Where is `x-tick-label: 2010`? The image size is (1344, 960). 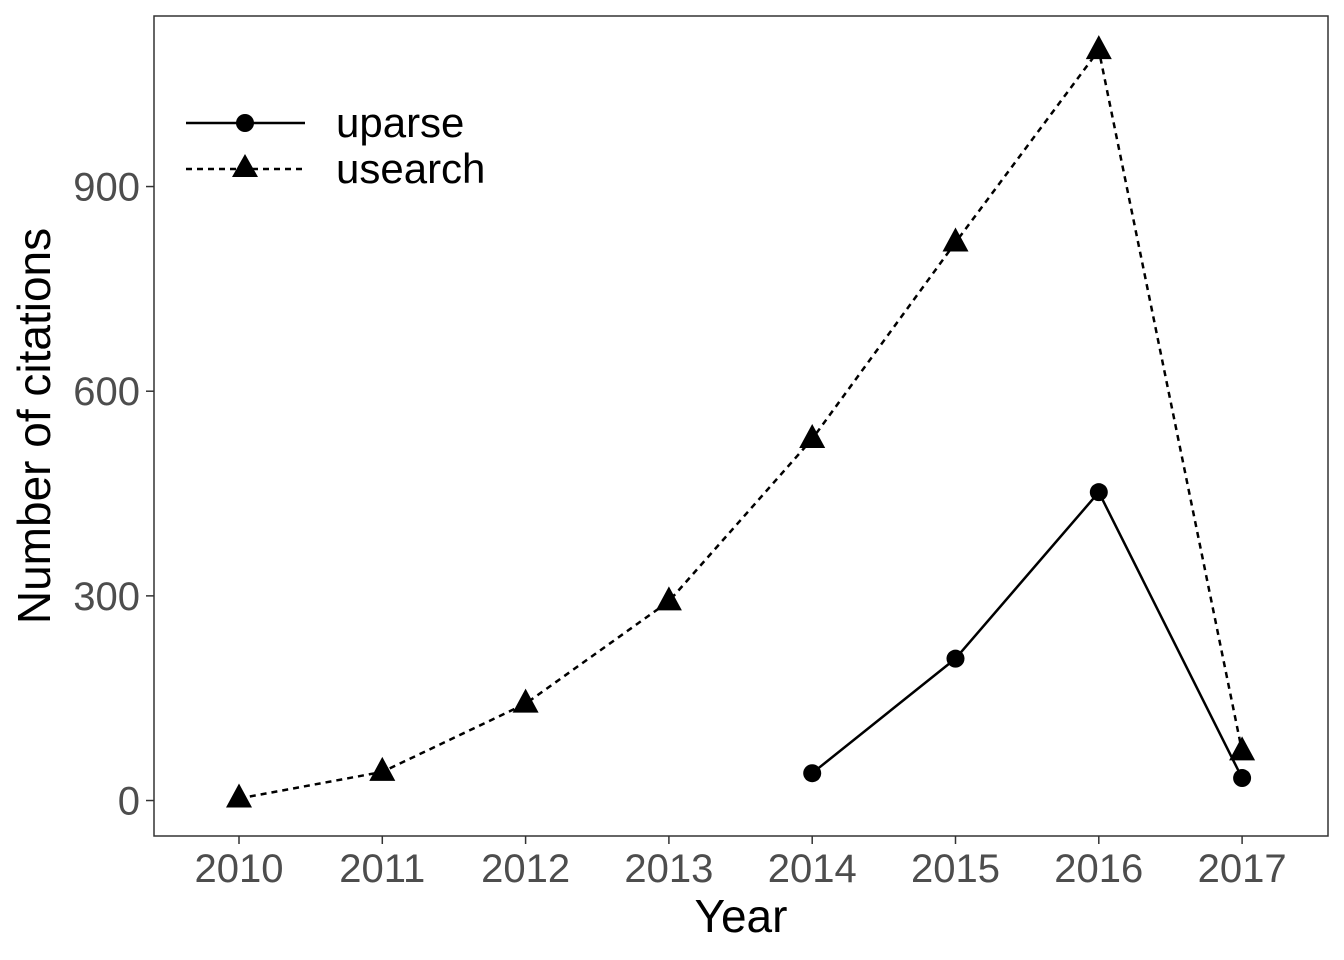
x-tick-label: 2010 is located at coordinates (239, 869).